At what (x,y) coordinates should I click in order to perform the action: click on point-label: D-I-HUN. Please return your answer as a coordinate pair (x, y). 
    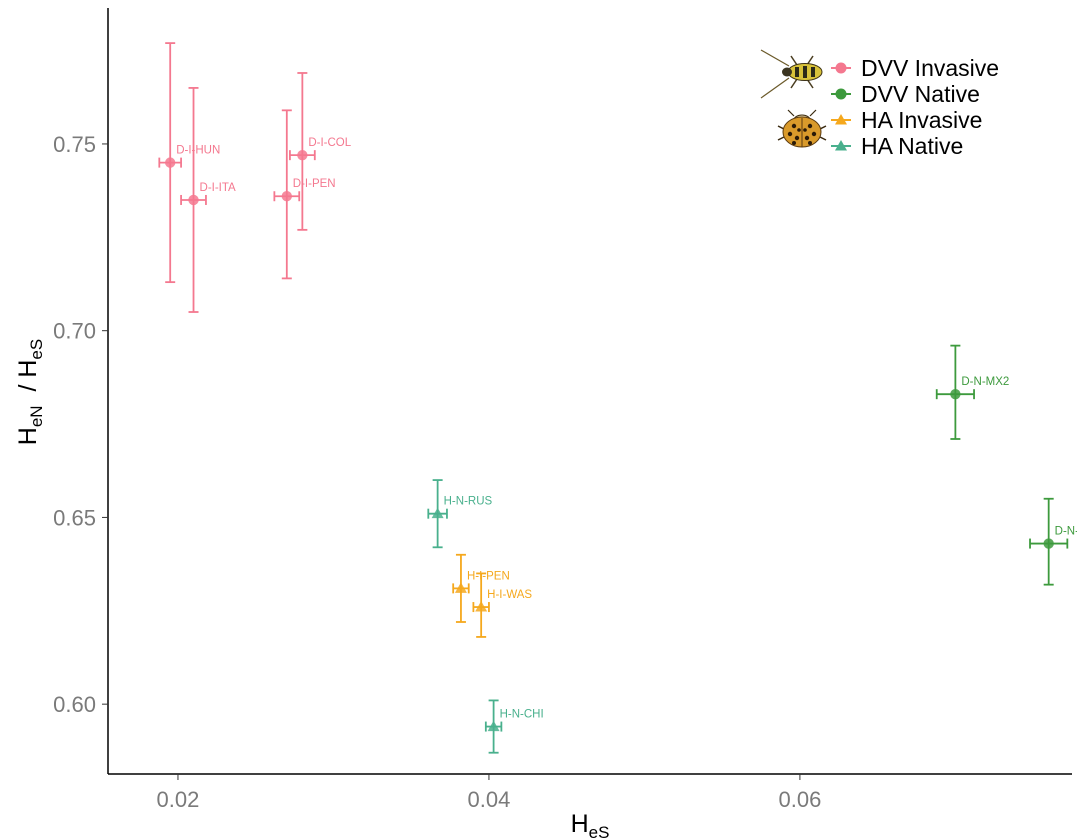
    Looking at the image, I should click on (198, 151).